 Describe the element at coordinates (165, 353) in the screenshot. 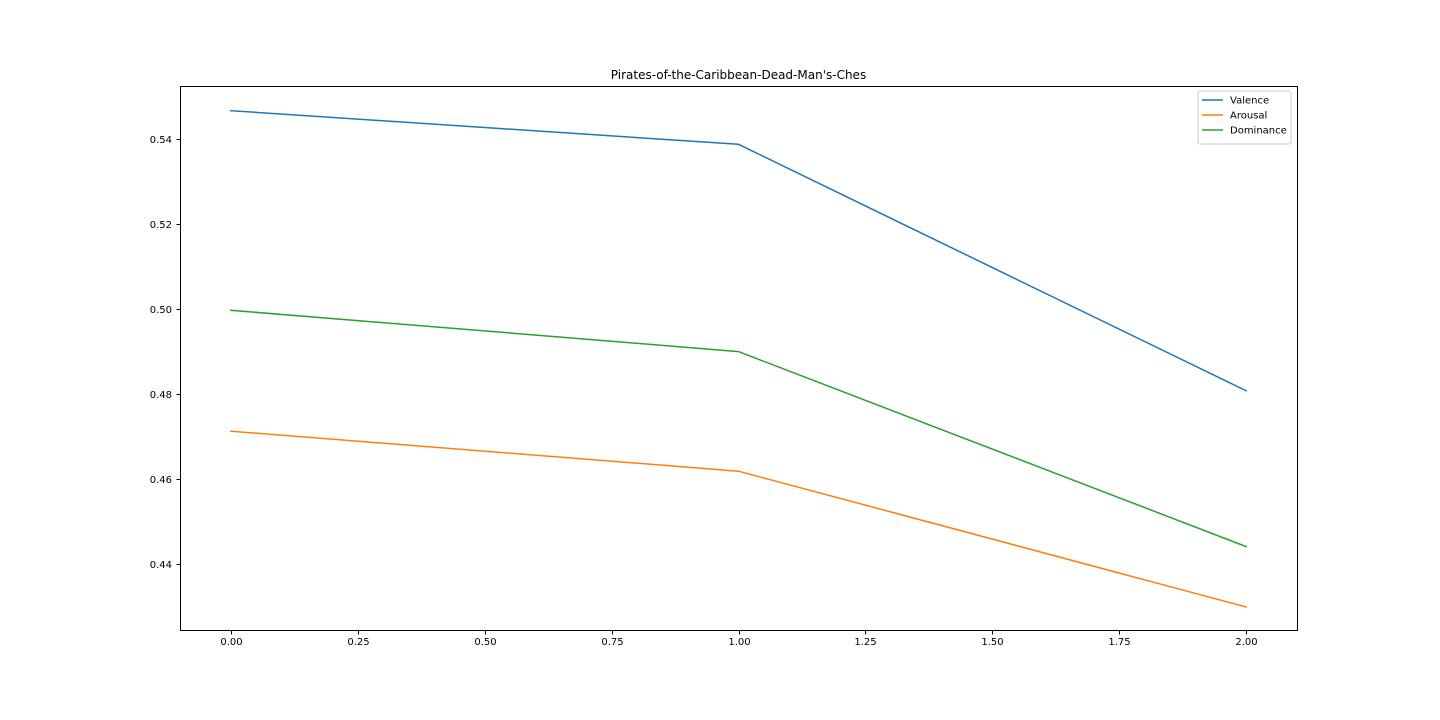

I see `y-axis: 0.44 0.46 0.48 0.50 0.52 0.54` at that location.